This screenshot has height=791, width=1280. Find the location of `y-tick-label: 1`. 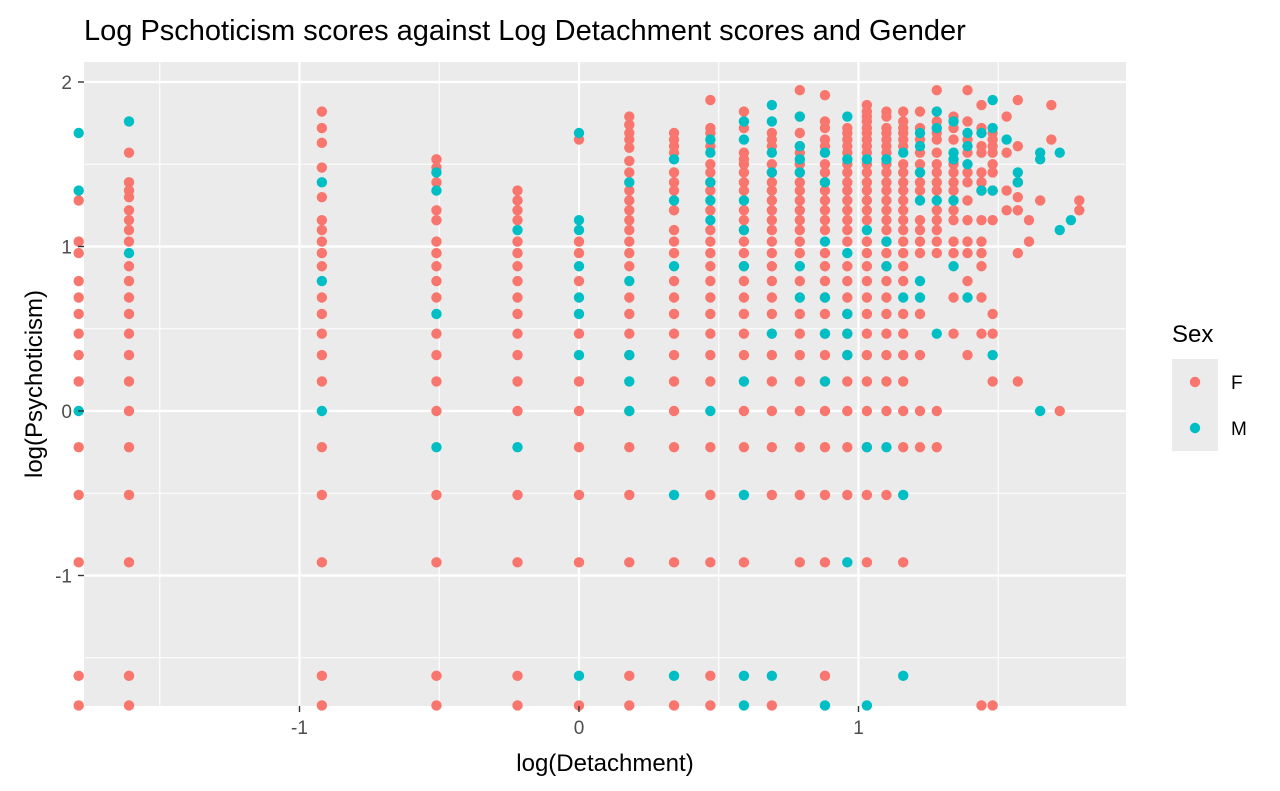

y-tick-label: 1 is located at coordinates (66, 248).